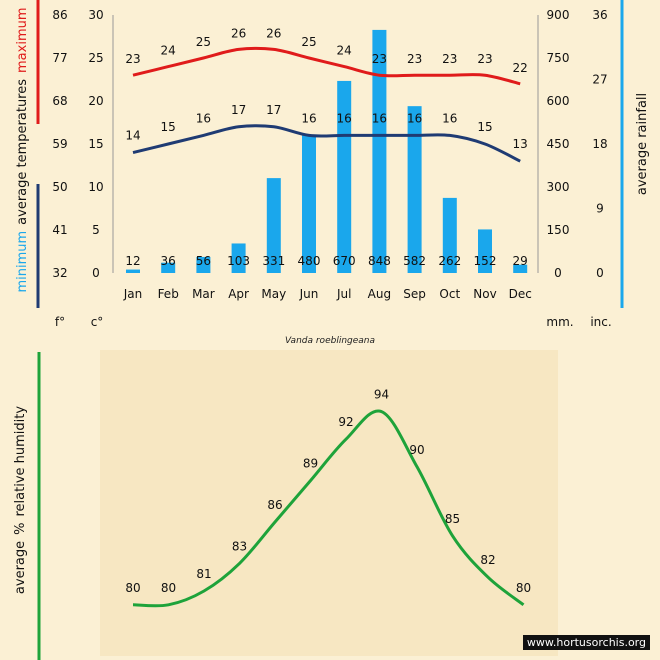 The height and width of the screenshot is (660, 660). I want to click on humidity-data-label: 83, so click(239, 546).